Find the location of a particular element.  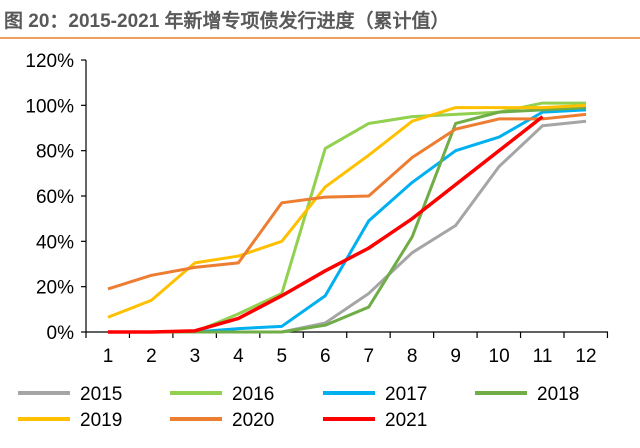

y-tick-label: 40% is located at coordinates (55, 242).